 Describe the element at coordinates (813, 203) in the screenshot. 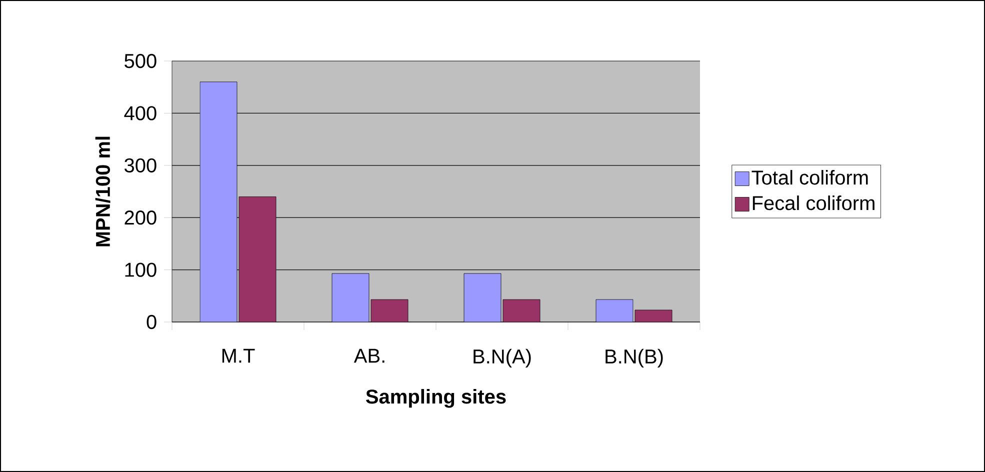

I see `legend-label: Fecal coliform` at that location.